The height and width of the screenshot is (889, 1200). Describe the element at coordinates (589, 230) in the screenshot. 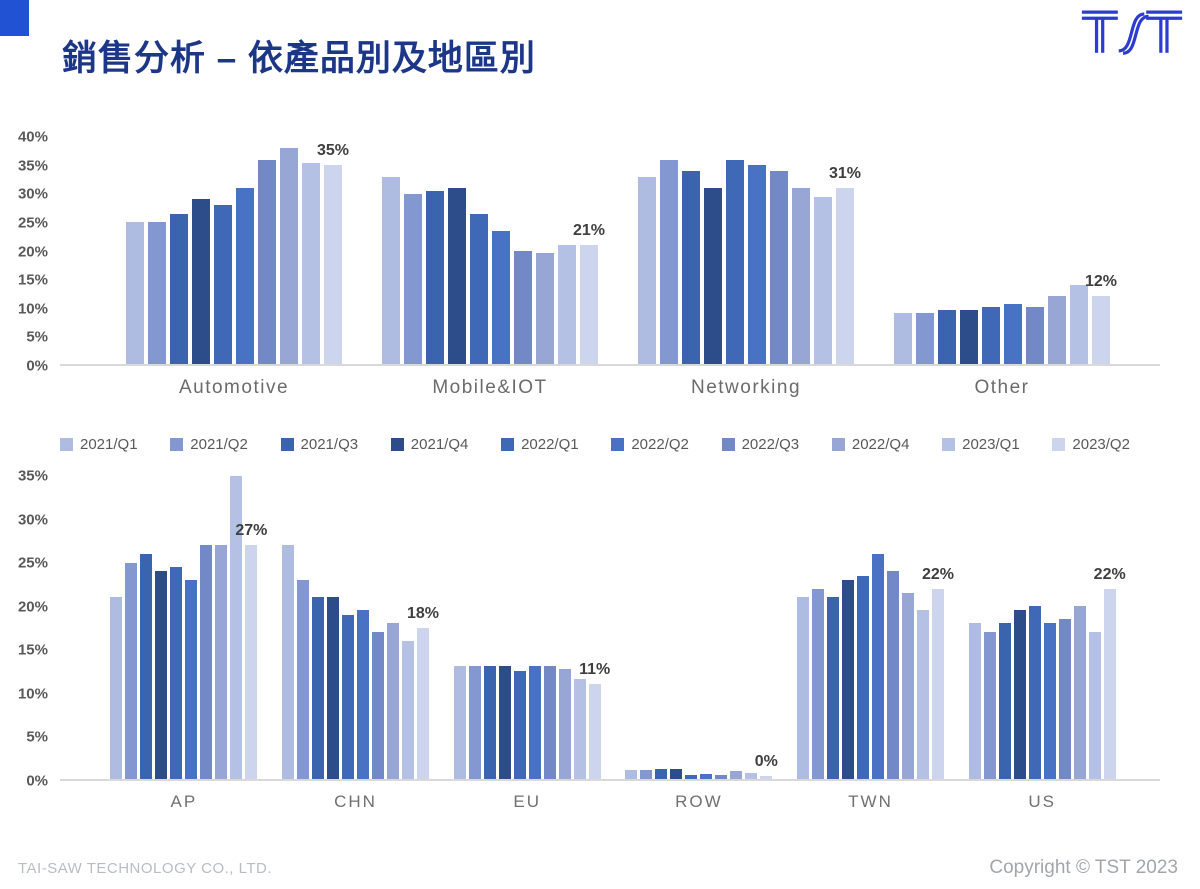

I see `data-label: 21%` at that location.